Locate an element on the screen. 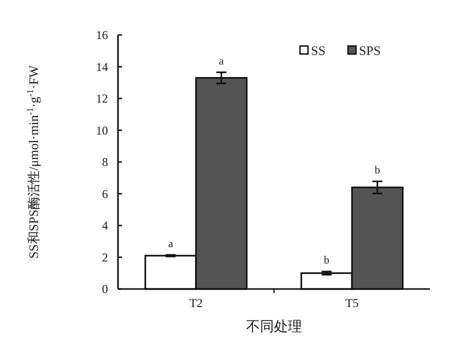 This screenshot has width=450, height=341. legend-label: SS is located at coordinates (318, 50).